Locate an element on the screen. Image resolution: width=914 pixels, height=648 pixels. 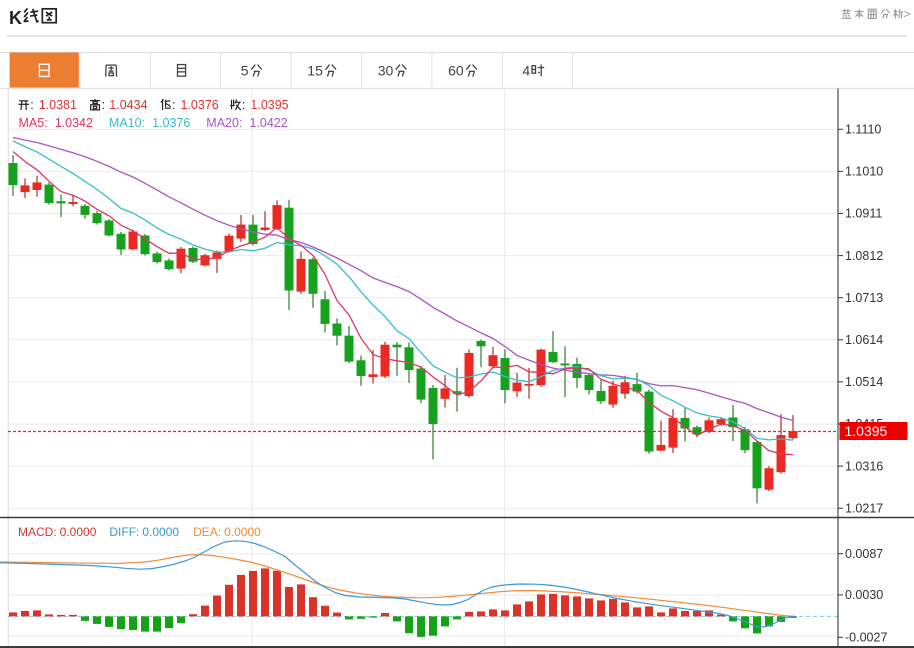
svg-text: 1.0381 is located at coordinates (58, 105).